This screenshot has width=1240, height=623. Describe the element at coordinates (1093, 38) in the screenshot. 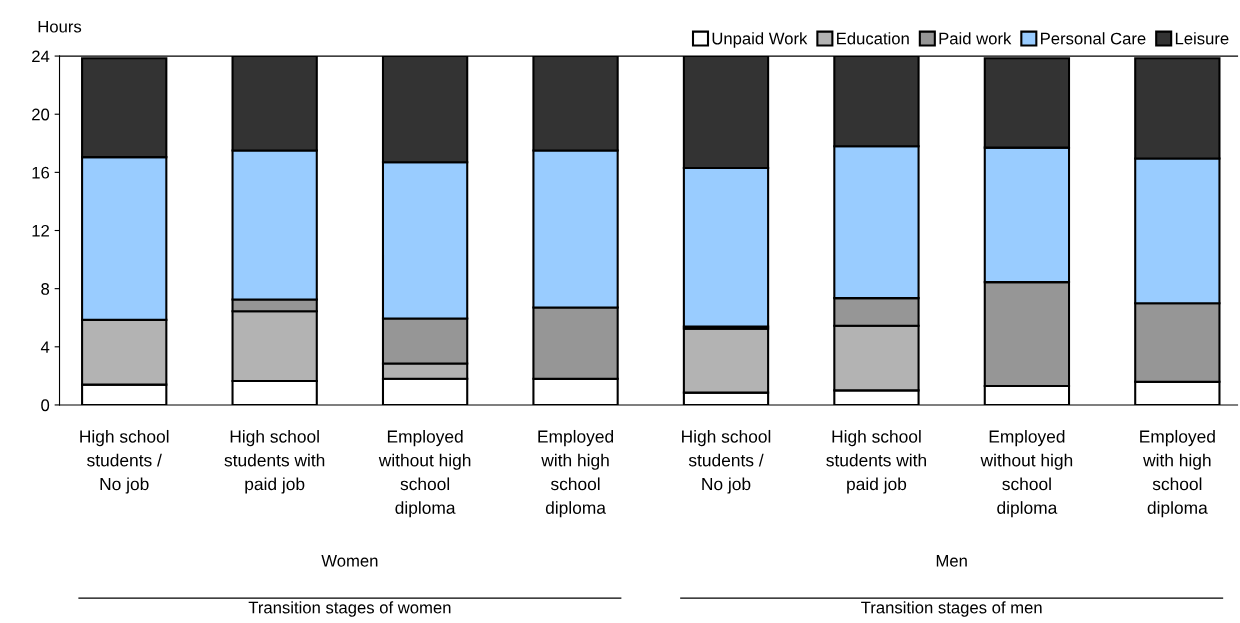

I see `legend-label: Personal Care` at that location.